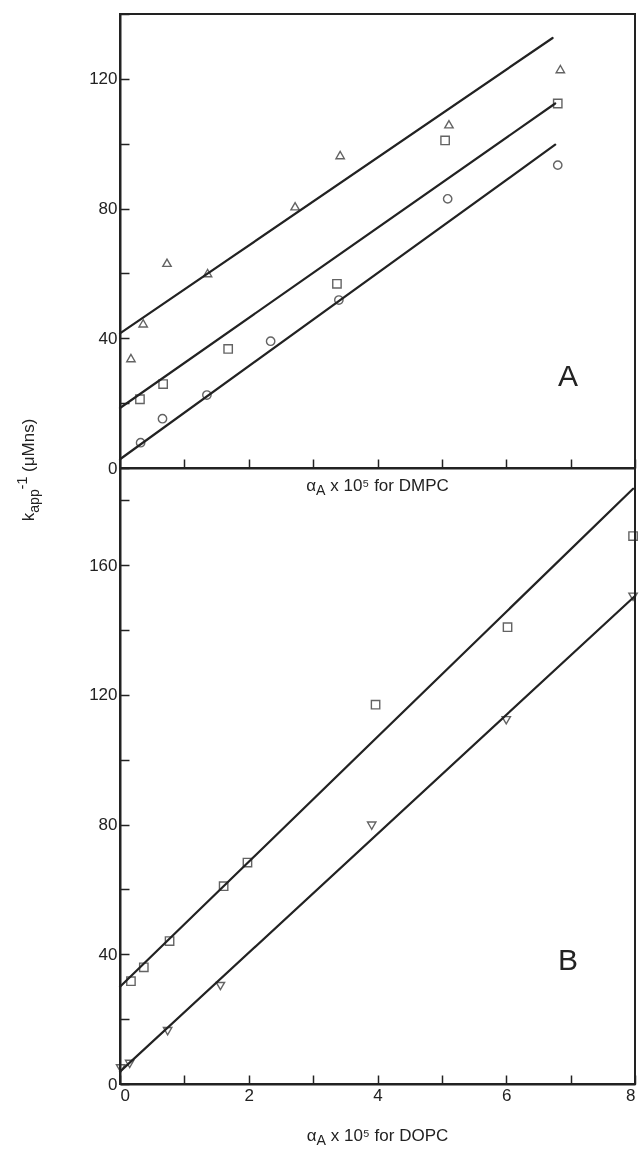 The width and height of the screenshot is (642, 1163). I want to click on annotation: B, so click(568, 959).